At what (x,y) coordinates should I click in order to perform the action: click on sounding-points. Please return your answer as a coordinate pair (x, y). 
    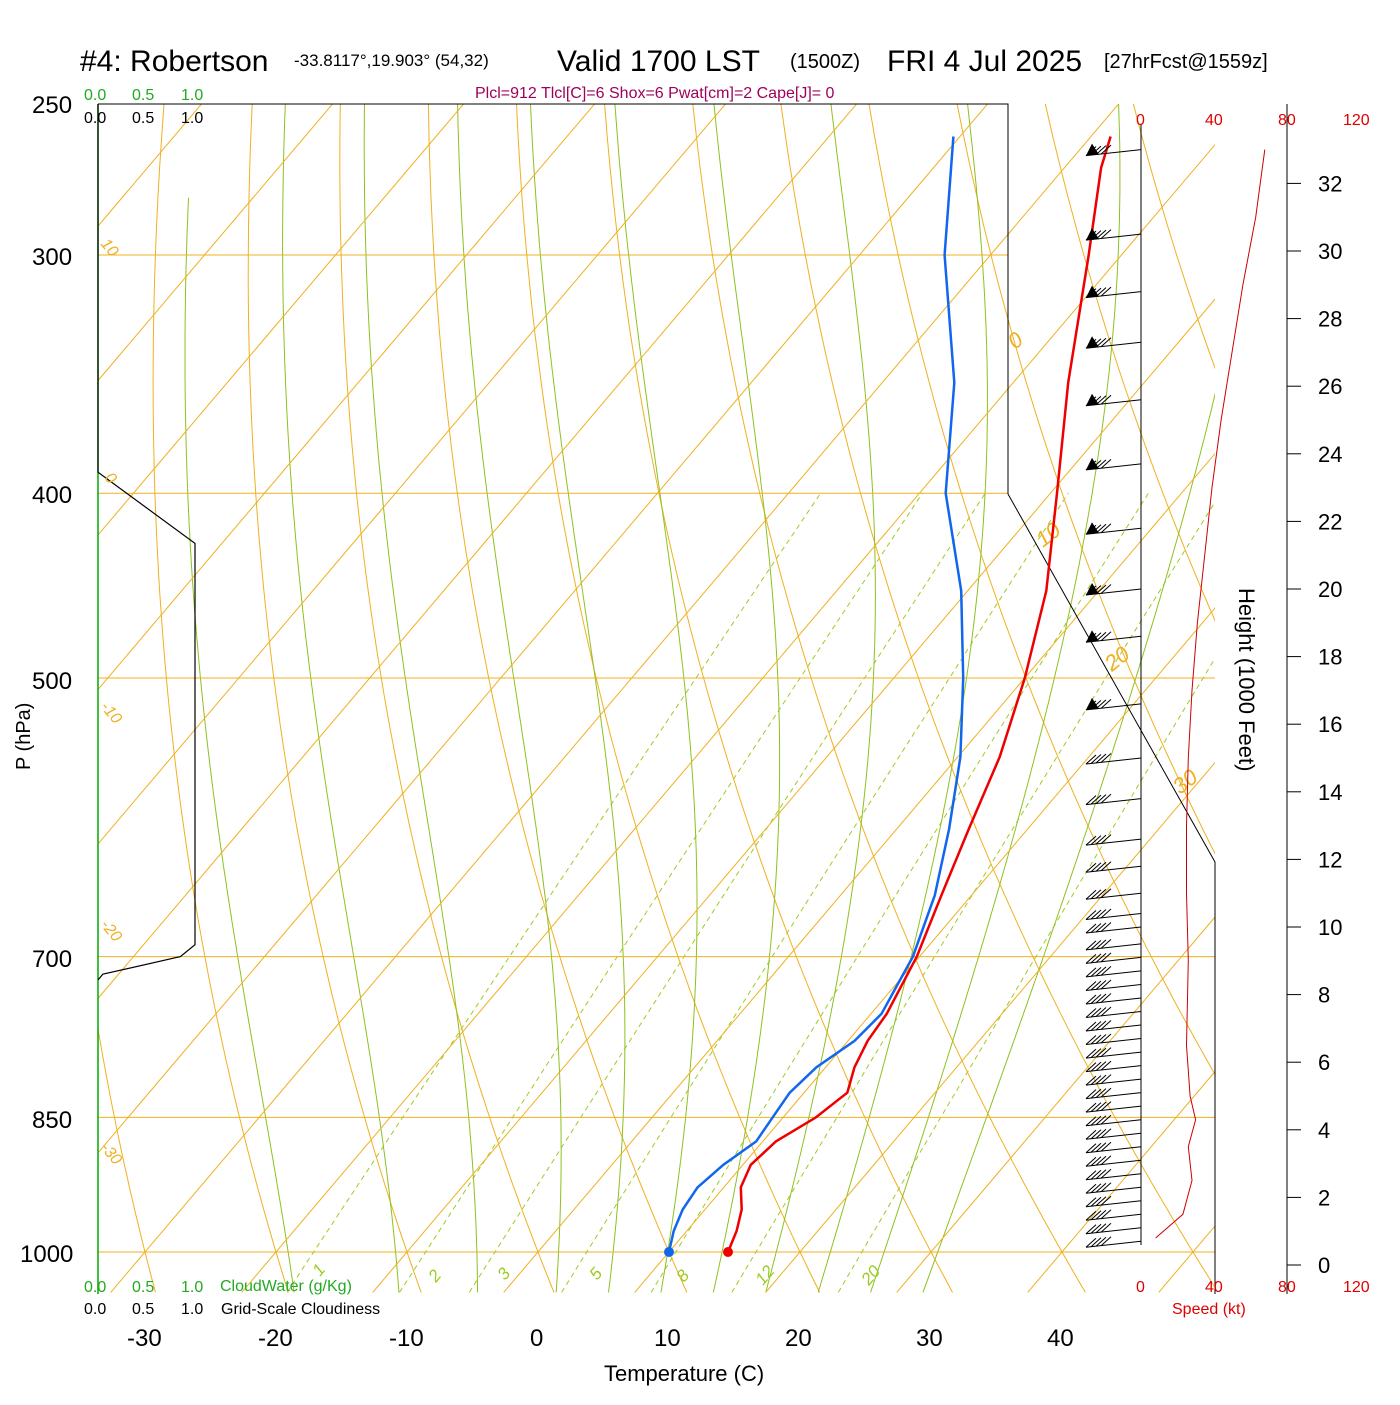
    Looking at the image, I should click on (698, 1252).